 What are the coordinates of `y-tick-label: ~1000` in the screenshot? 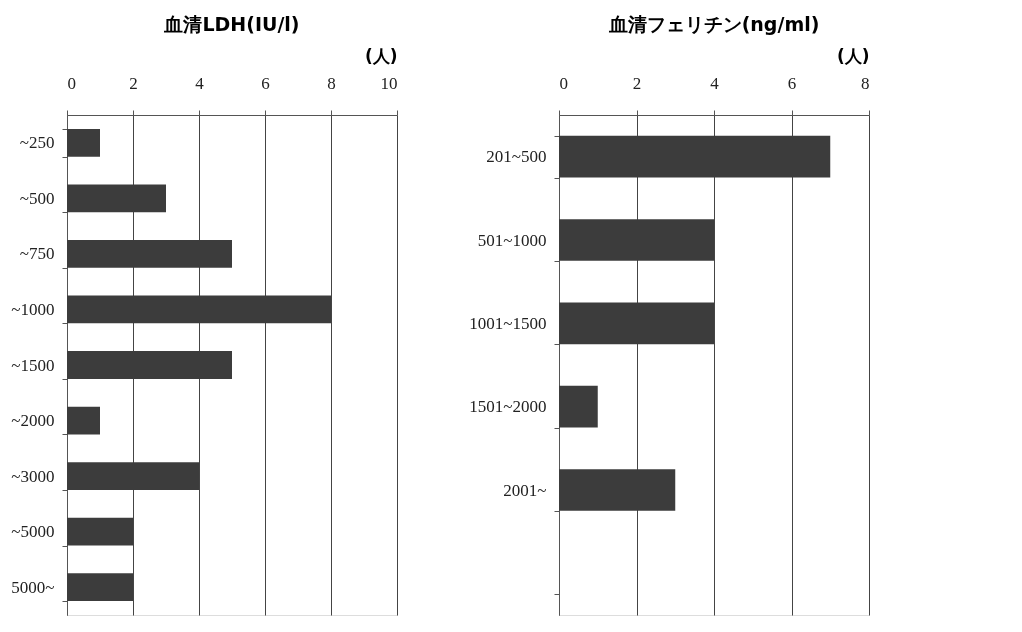 It's located at (33, 309).